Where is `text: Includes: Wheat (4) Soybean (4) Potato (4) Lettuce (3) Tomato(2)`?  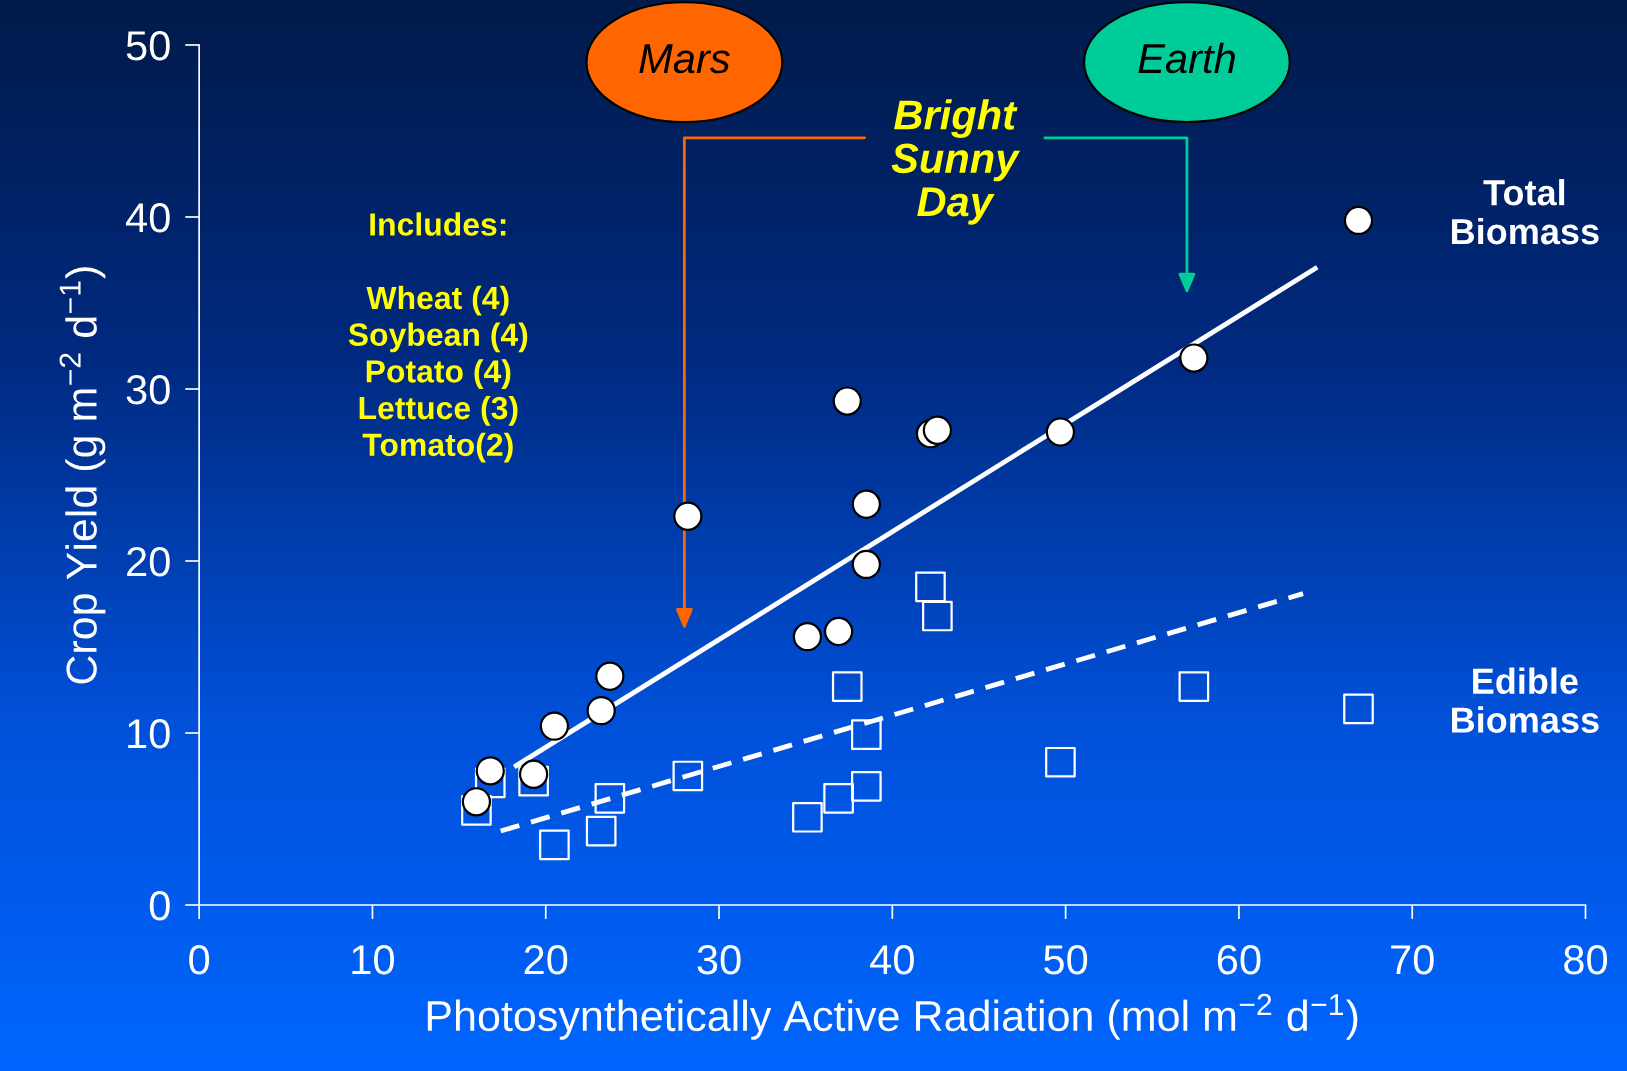
text: Includes: Wheat (4) Soybean (4) Potato (4) Lettuce (3) Tomato(2) is located at coordinates (438, 337).